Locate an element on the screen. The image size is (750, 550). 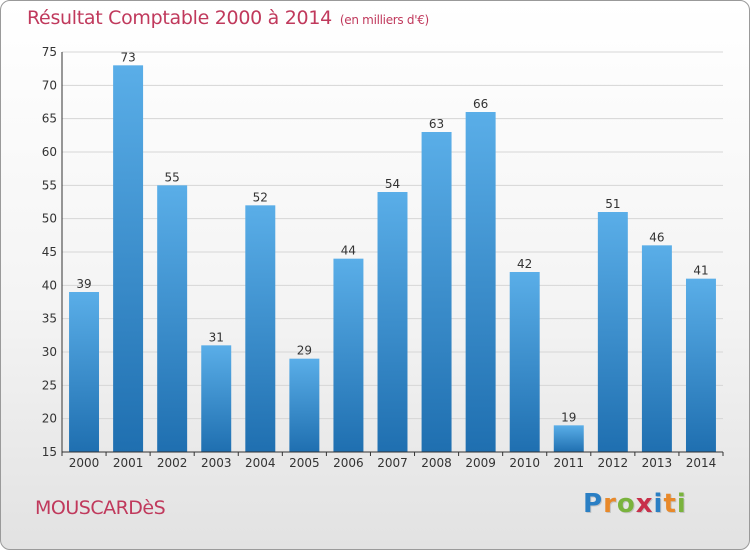
x-tick-label: 2009 is located at coordinates (480, 463).